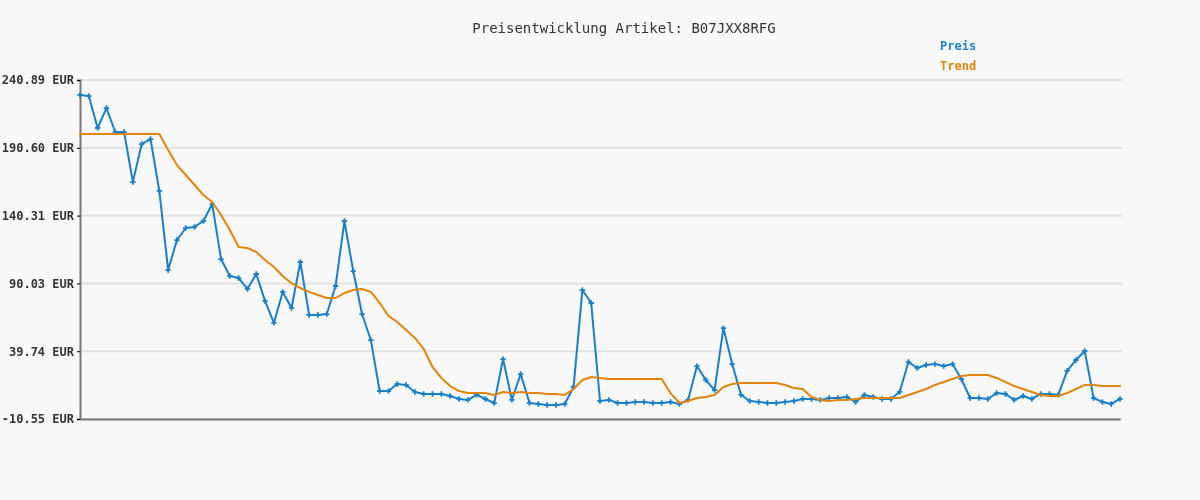 This screenshot has width=1200, height=500. What do you see at coordinates (38, 215) in the screenshot?
I see `y-tick-label: 140.31 EUR` at bounding box center [38, 215].